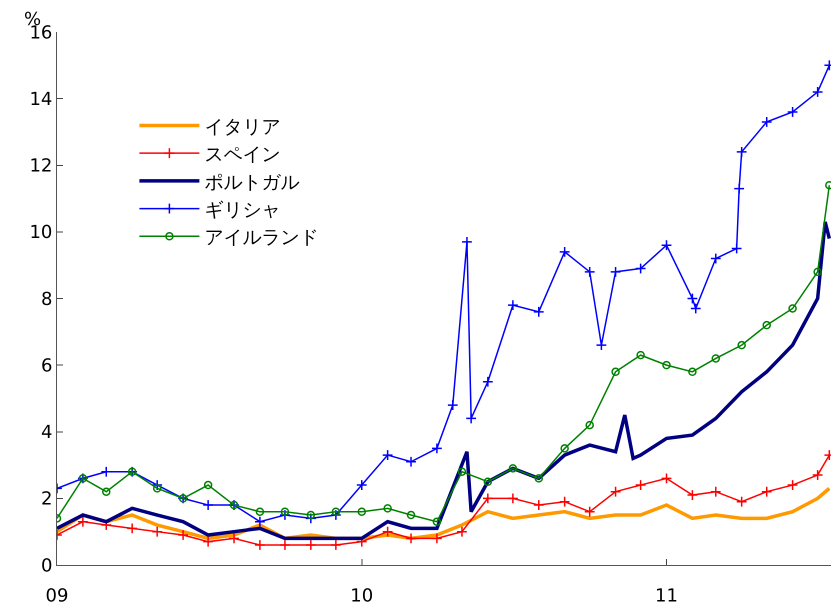 The width and height of the screenshot is (833, 613). Describe the element at coordinates (46, 565) in the screenshot. I see `y-tick-label: 0` at that location.